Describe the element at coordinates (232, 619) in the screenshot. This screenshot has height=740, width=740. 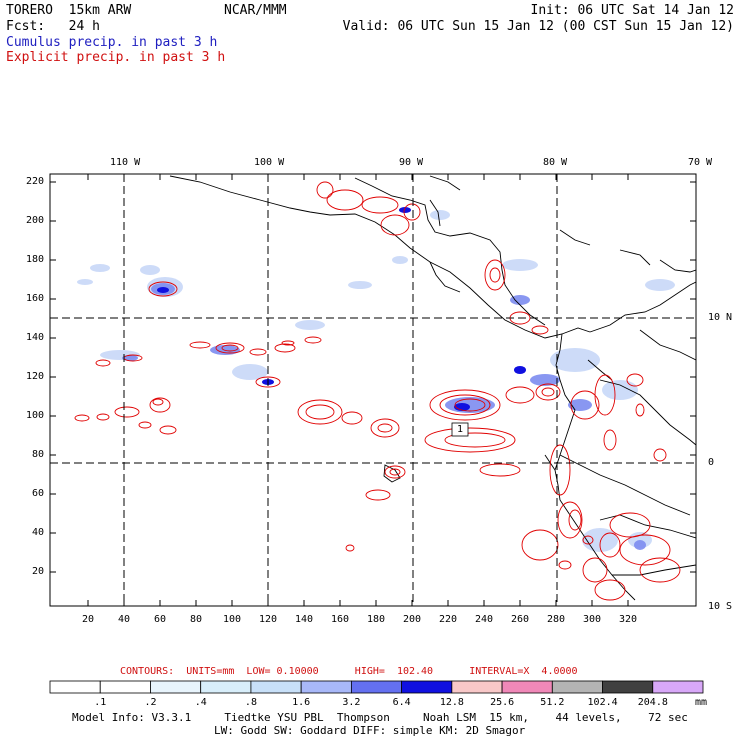
I see `x-tick-label: 100` at that location.